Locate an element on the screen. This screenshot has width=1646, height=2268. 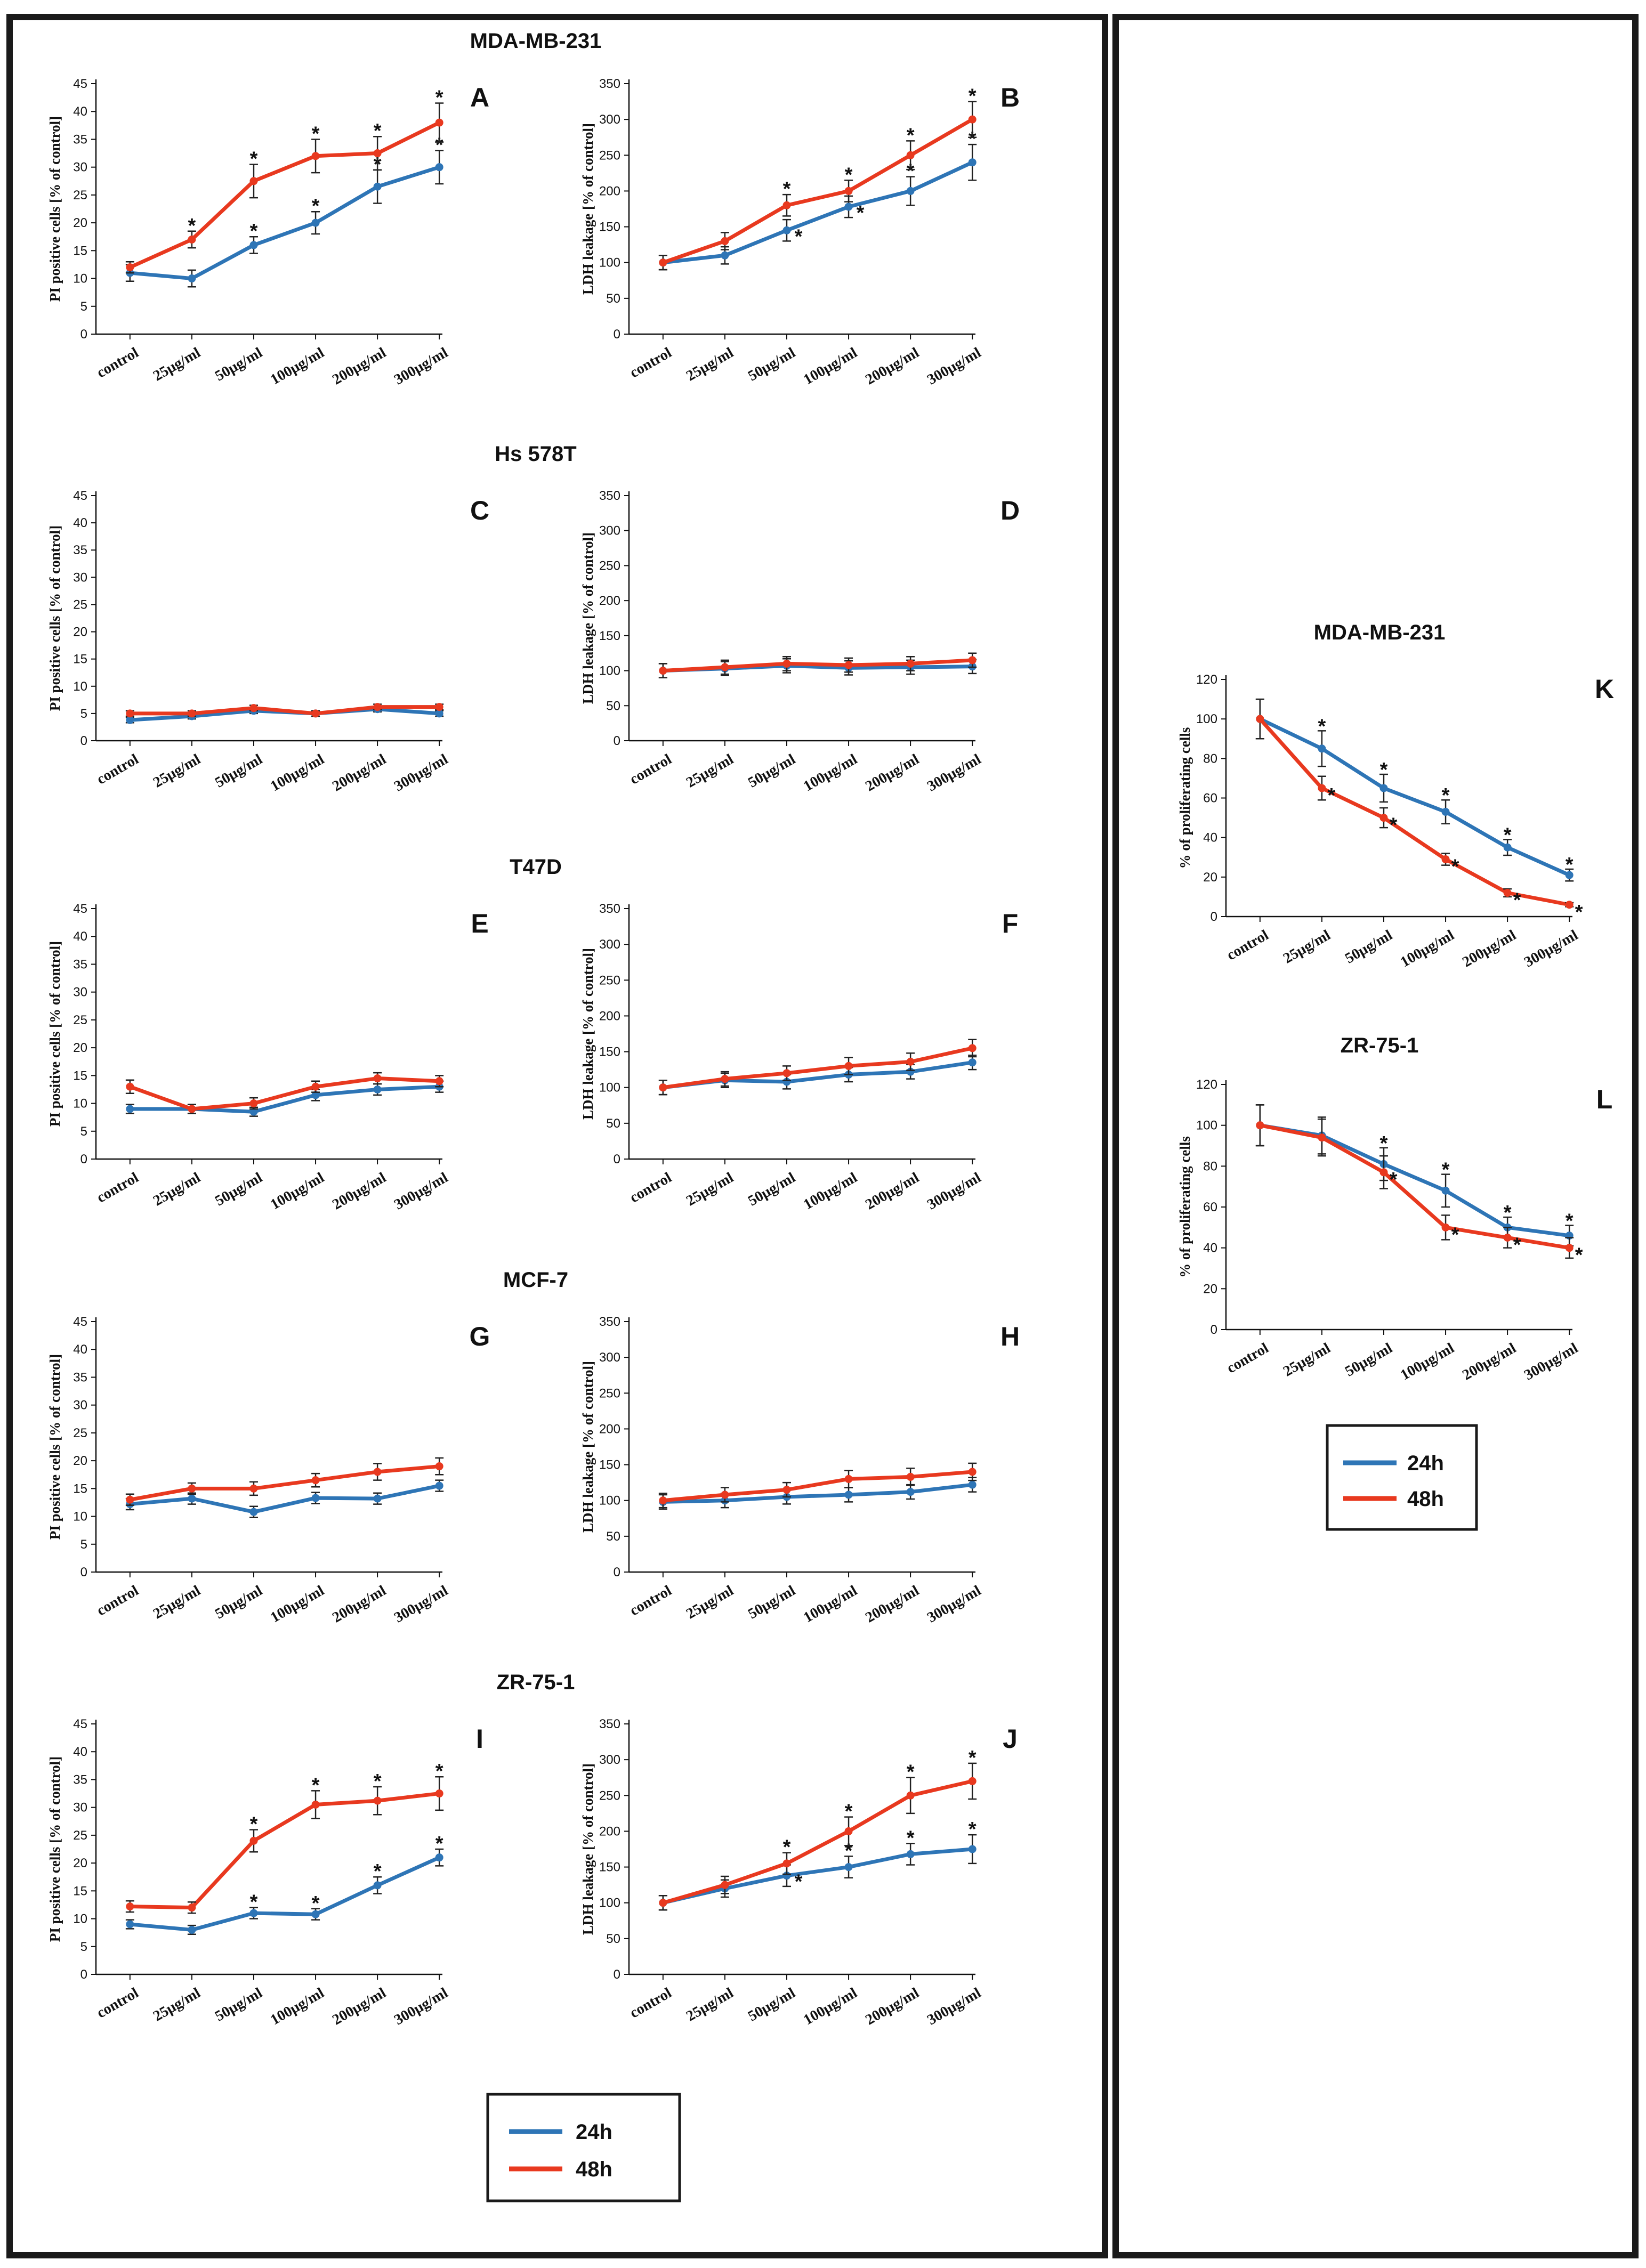
legend-right: 24h 48h is located at coordinates (1402, 1478).